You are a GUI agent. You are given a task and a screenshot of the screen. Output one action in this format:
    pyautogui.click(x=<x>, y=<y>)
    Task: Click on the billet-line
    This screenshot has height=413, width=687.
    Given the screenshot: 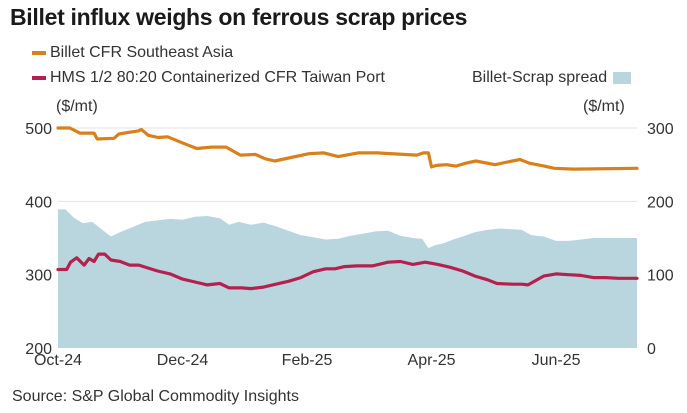 What is the action you would take?
    pyautogui.click(x=347, y=148)
    